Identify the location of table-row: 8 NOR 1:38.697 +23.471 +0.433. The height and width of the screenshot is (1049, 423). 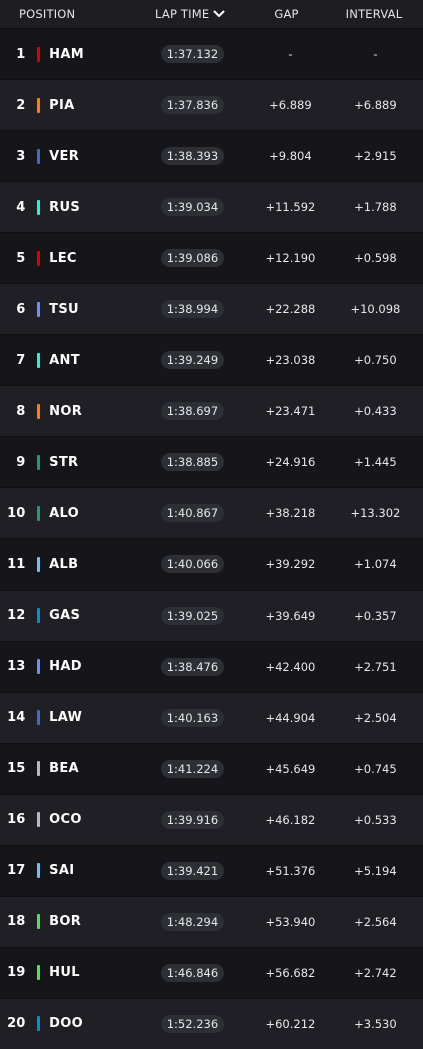
(211, 411).